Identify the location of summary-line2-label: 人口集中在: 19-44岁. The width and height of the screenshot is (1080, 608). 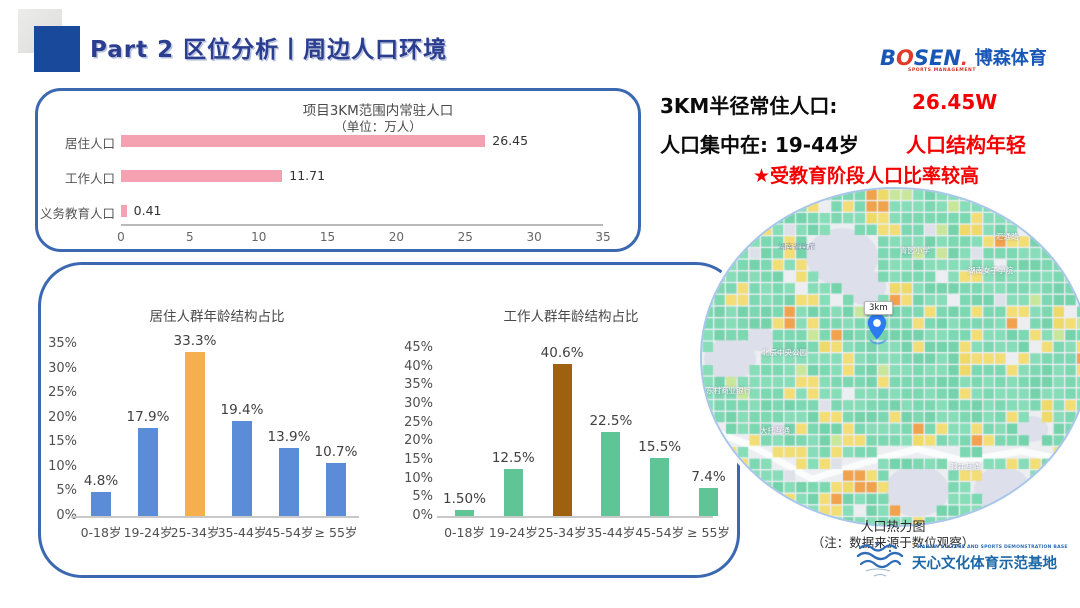
(759, 145).